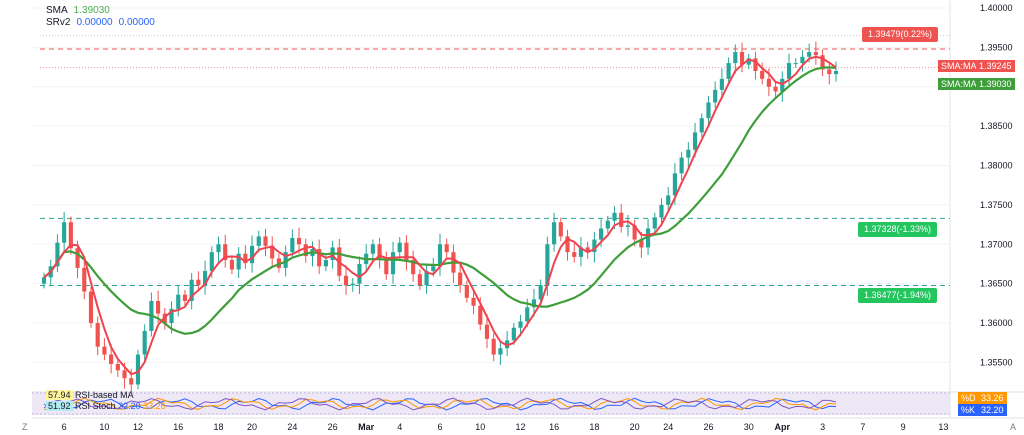 The image size is (1024, 435). Describe the element at coordinates (58, 22) in the screenshot. I see `srv2-legend-label: SRv2` at that location.